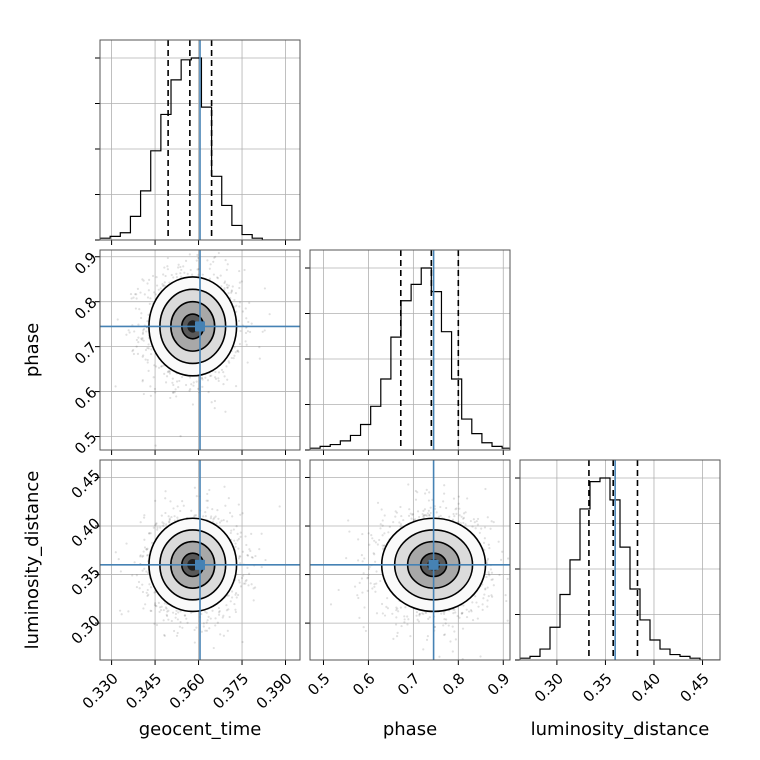  I want to click on tick-label-y: 0.6, so click(86, 398).